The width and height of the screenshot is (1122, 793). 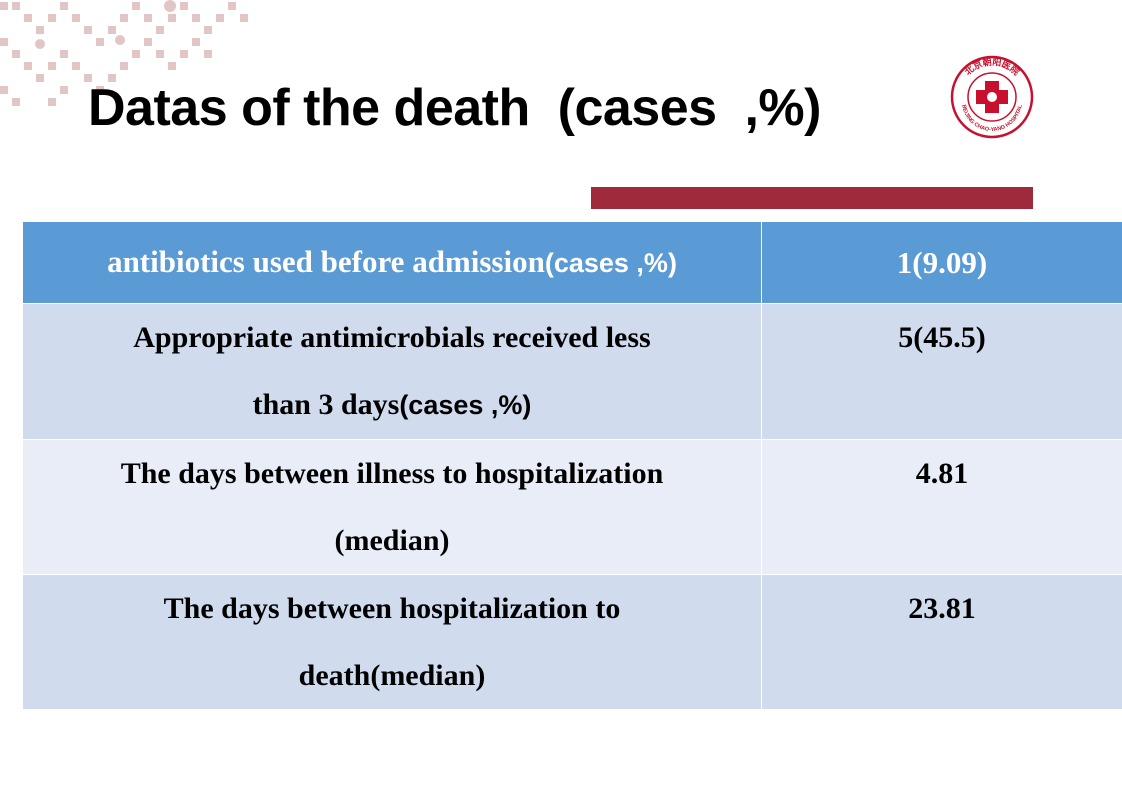 What do you see at coordinates (124, 53) in the screenshot?
I see `decorative-dot-pattern` at bounding box center [124, 53].